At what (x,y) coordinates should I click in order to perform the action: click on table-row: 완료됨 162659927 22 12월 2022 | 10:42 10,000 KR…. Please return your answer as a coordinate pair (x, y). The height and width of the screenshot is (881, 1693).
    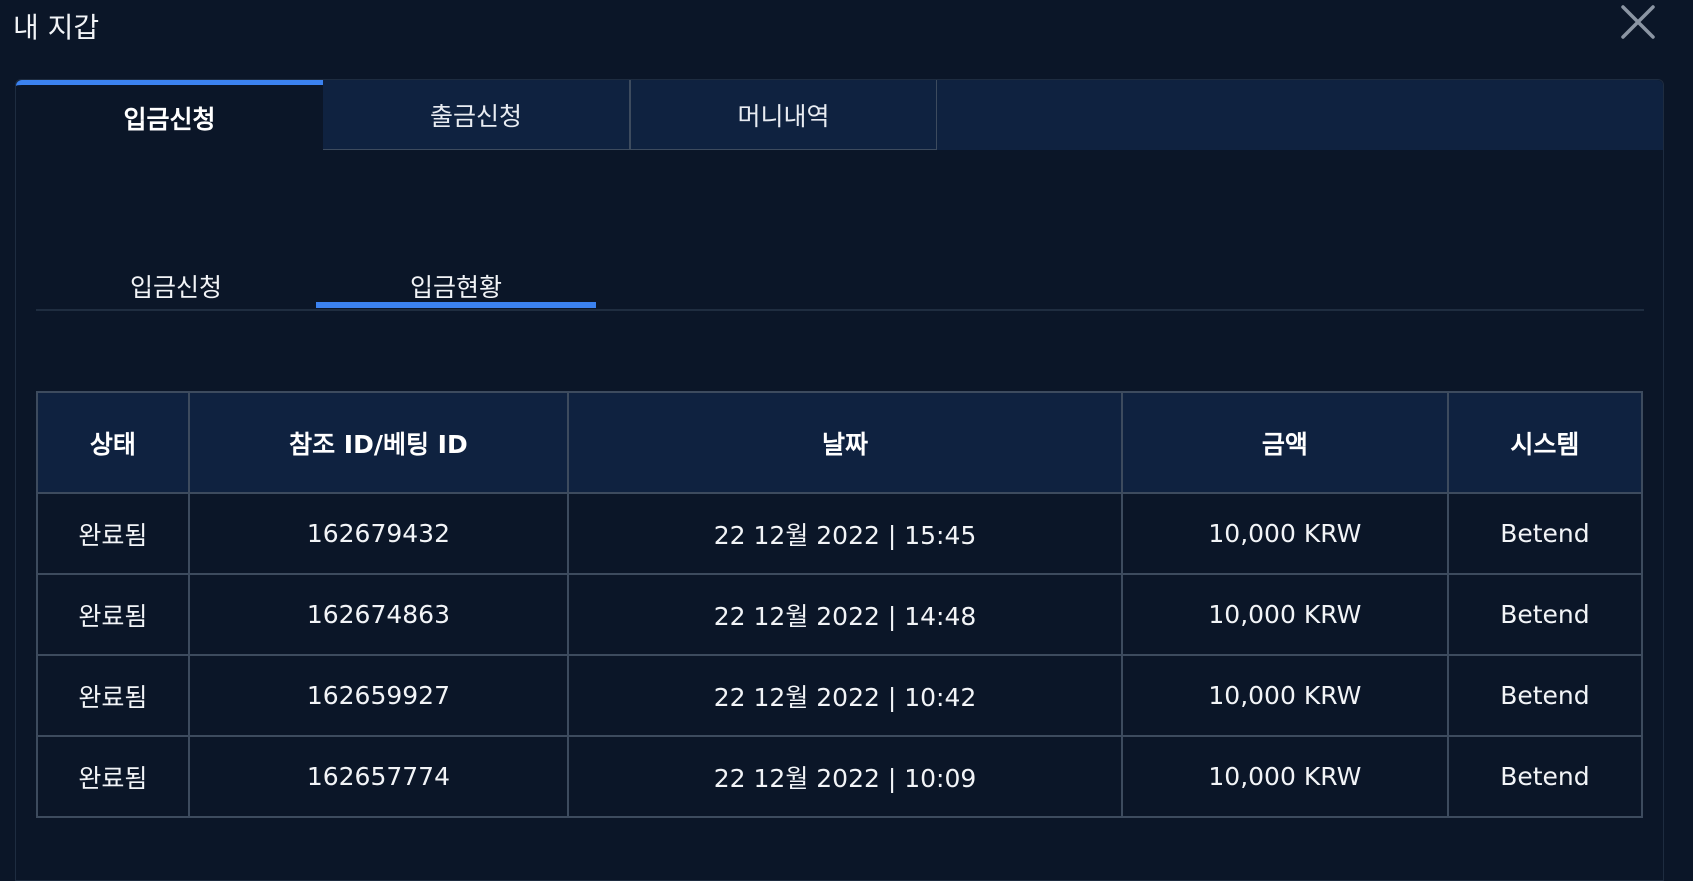
    Looking at the image, I should click on (840, 695).